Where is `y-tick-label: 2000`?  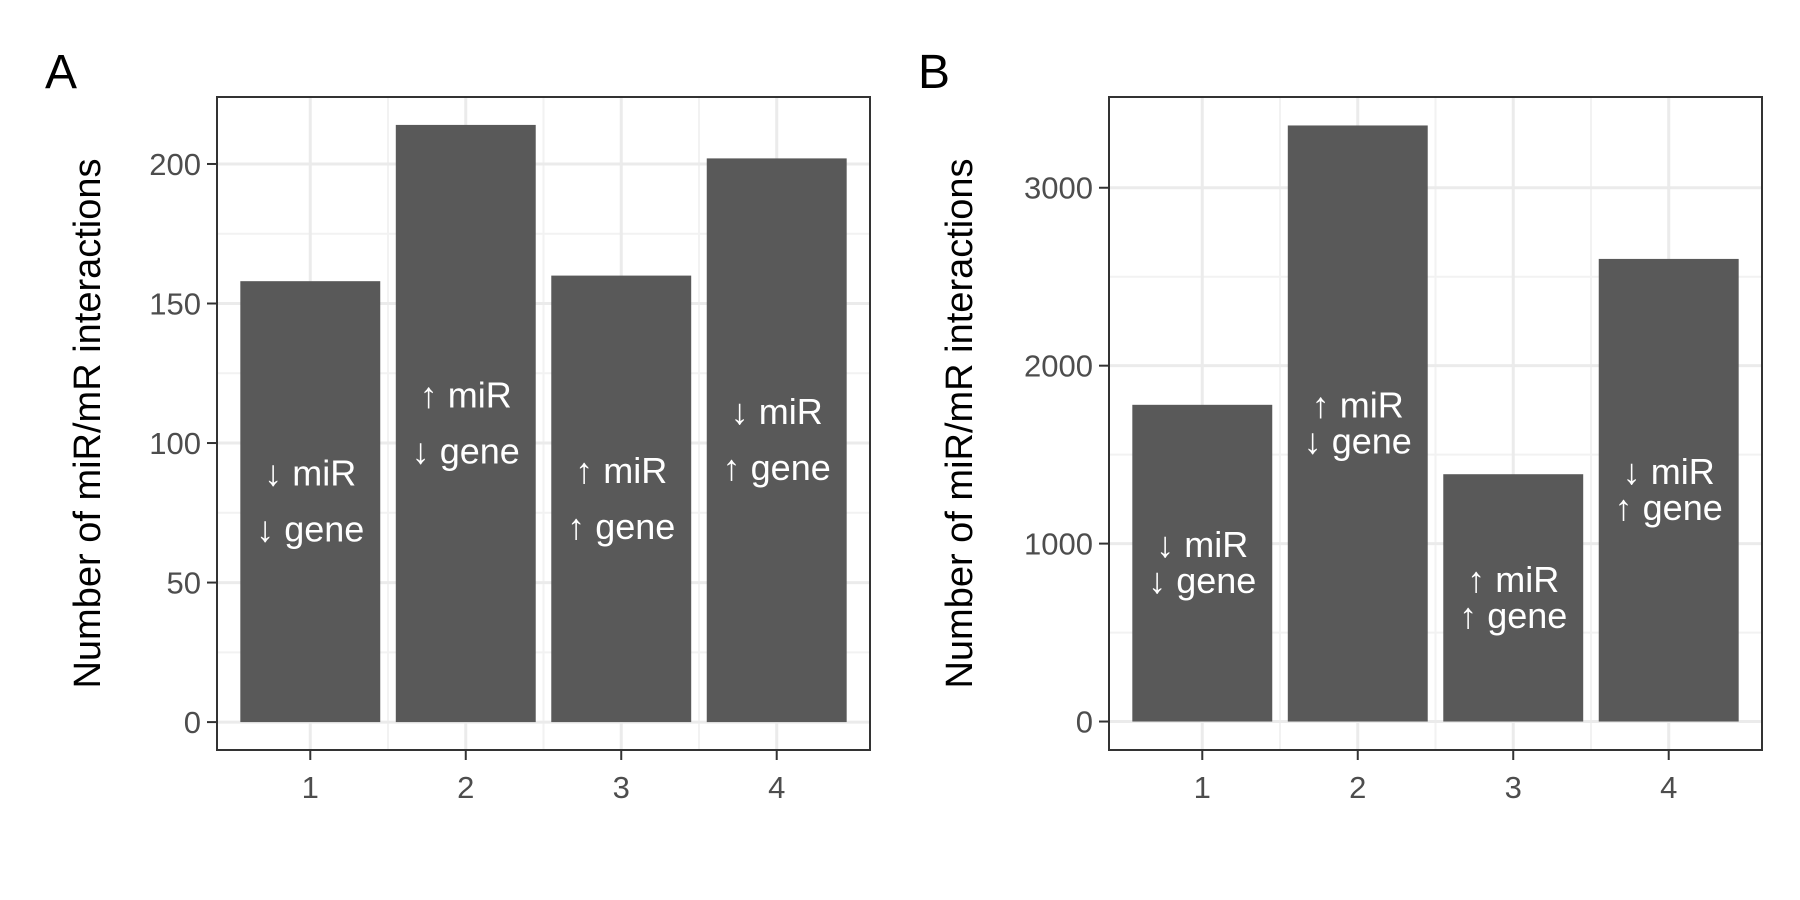 y-tick-label: 2000 is located at coordinates (1058, 366).